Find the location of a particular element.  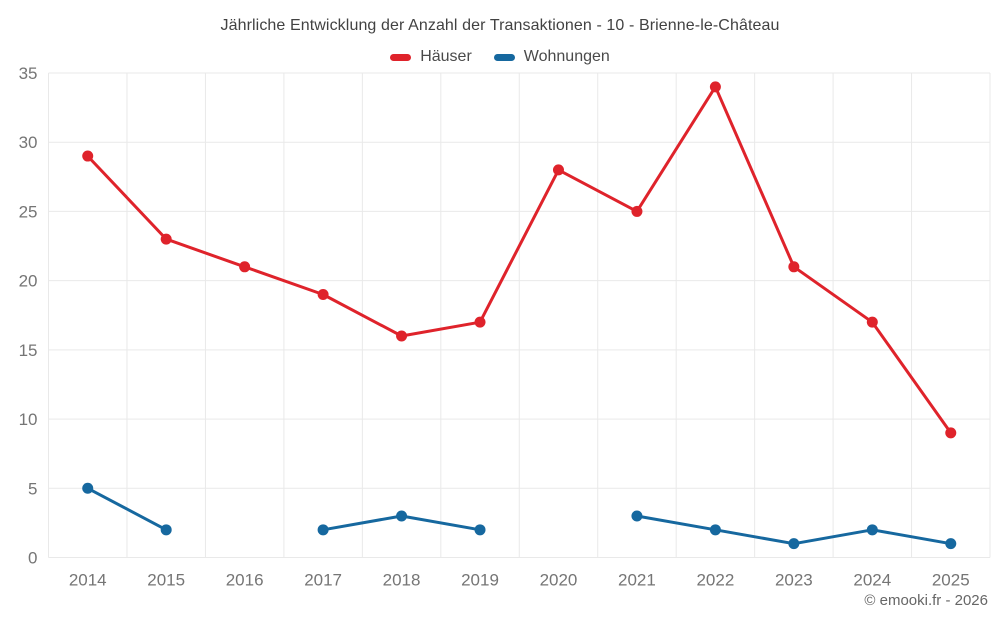

x-axis-tick-label: 2016 is located at coordinates (245, 580).